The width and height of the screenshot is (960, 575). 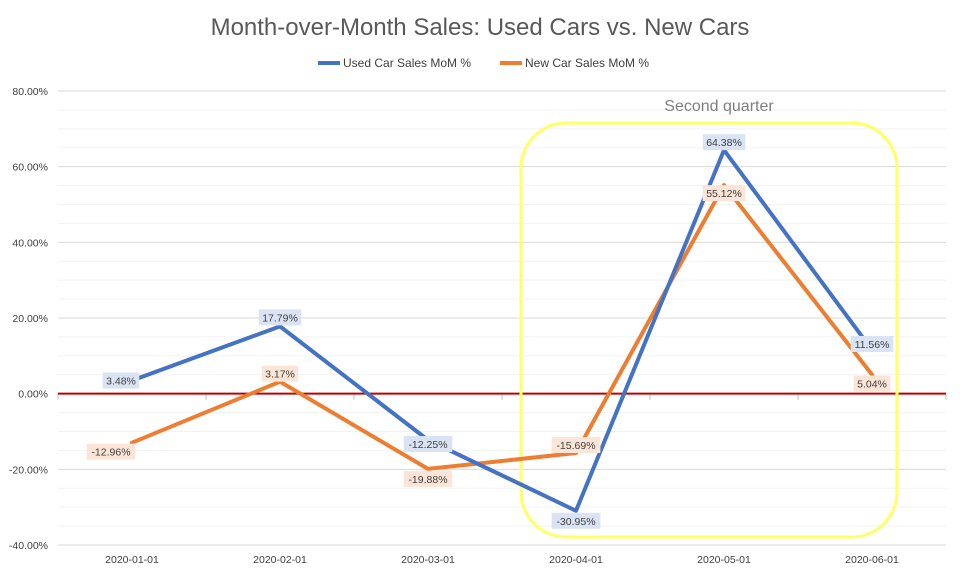 I want to click on data-label: 55.12%, so click(x=724, y=193).